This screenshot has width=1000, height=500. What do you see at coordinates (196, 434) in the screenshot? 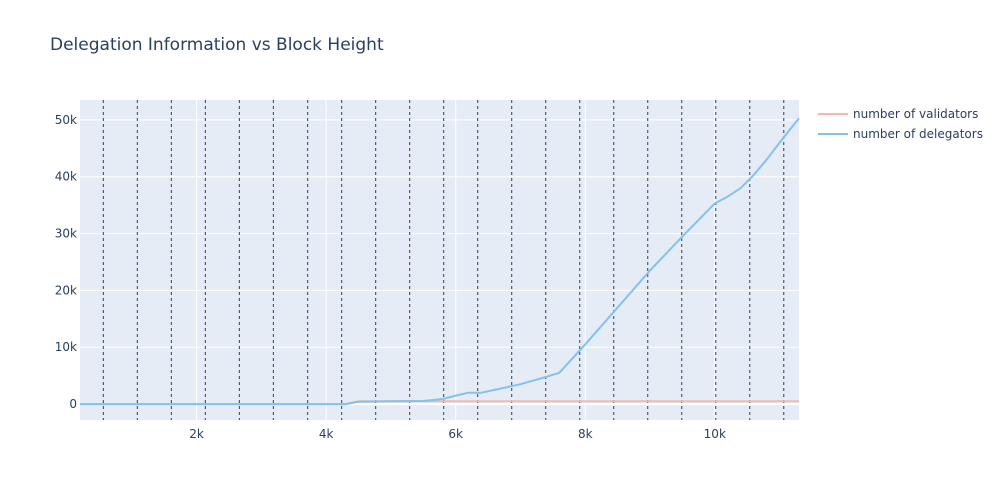
I see `x-tick-label: 2k` at bounding box center [196, 434].